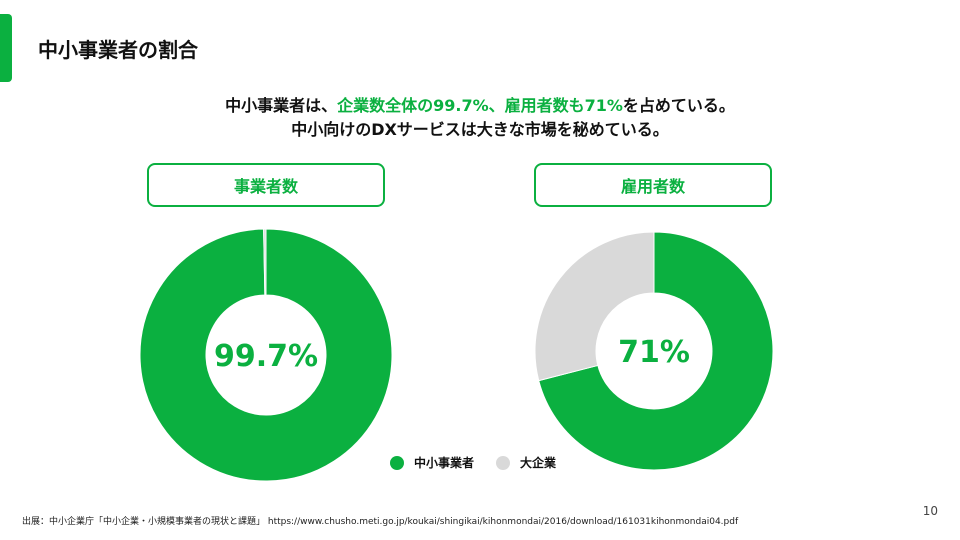  I want to click on chart-legend: 中小事業者 大企業, so click(479, 462).